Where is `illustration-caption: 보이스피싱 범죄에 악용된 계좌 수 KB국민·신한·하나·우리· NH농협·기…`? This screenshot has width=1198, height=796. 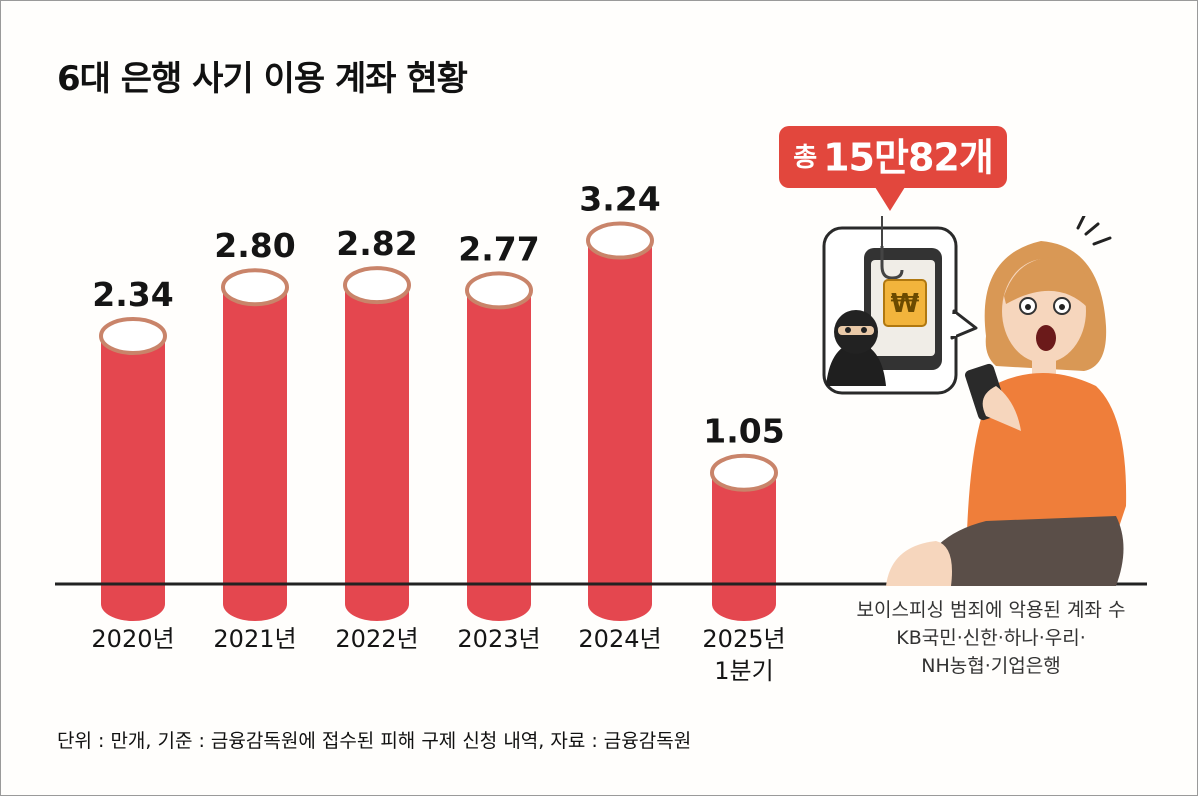
illustration-caption: 보이스피싱 범죄에 악용된 계좌 수 KB국민·신한·하나·우리· NH농협·기… is located at coordinates (991, 638).